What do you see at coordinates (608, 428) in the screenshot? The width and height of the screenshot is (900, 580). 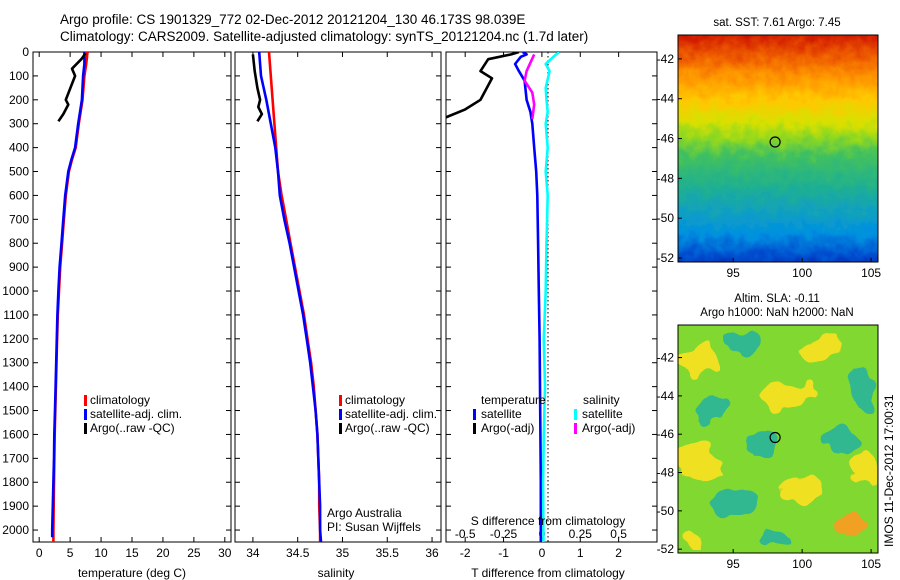 I see `legend-label-sal-argo: Argo(-adj)` at bounding box center [608, 428].